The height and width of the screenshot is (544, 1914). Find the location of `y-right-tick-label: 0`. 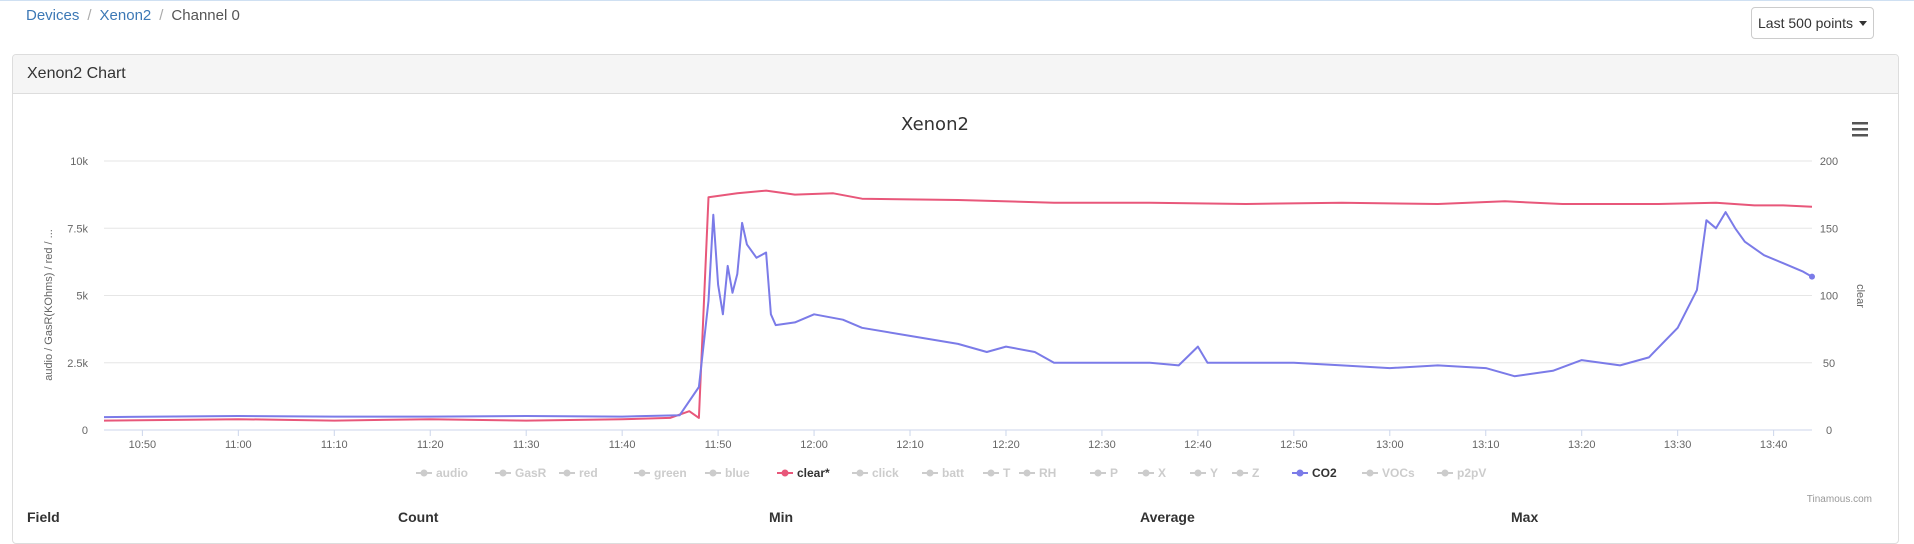

y-right-tick-label: 0 is located at coordinates (1829, 431).